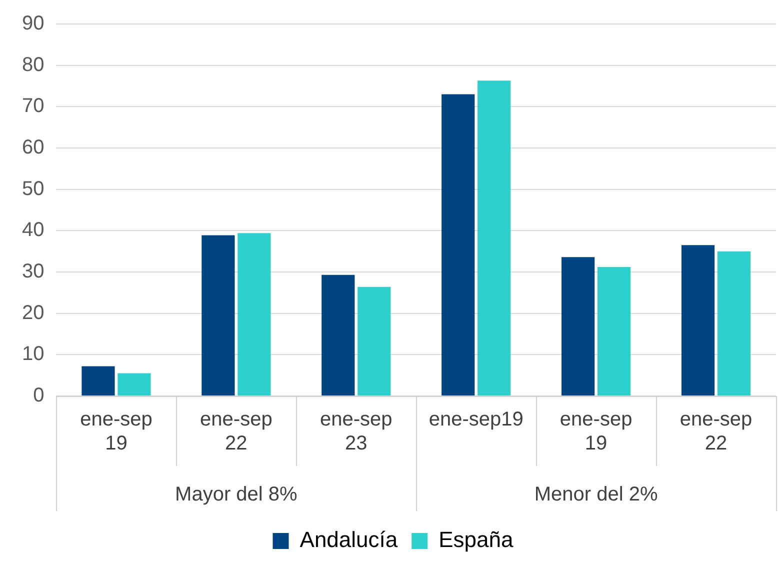 This screenshot has height=562, width=778. What do you see at coordinates (356, 431) in the screenshot?
I see `x-tick-label: ene-sep 23` at bounding box center [356, 431].